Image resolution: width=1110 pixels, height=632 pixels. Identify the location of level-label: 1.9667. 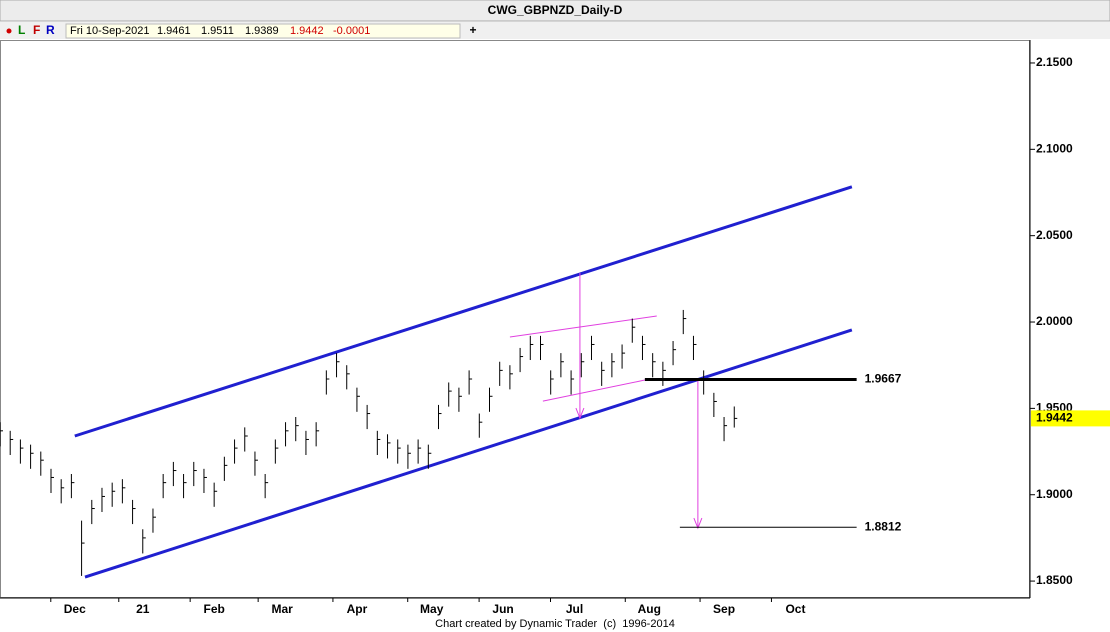
(883, 379).